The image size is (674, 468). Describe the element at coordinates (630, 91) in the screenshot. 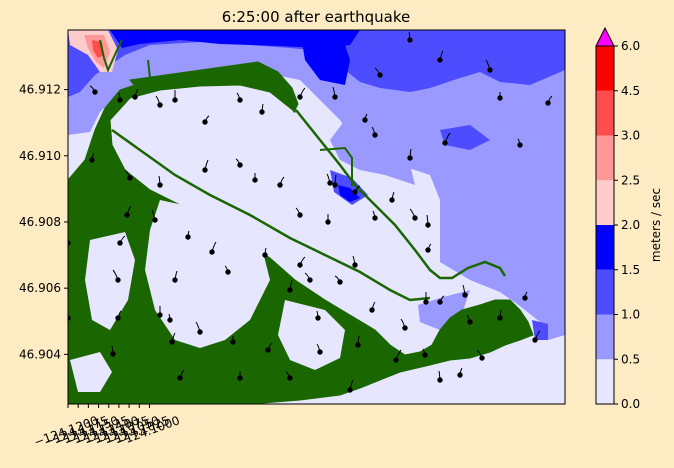

I see `colorbar-tick-label: 4.5` at that location.